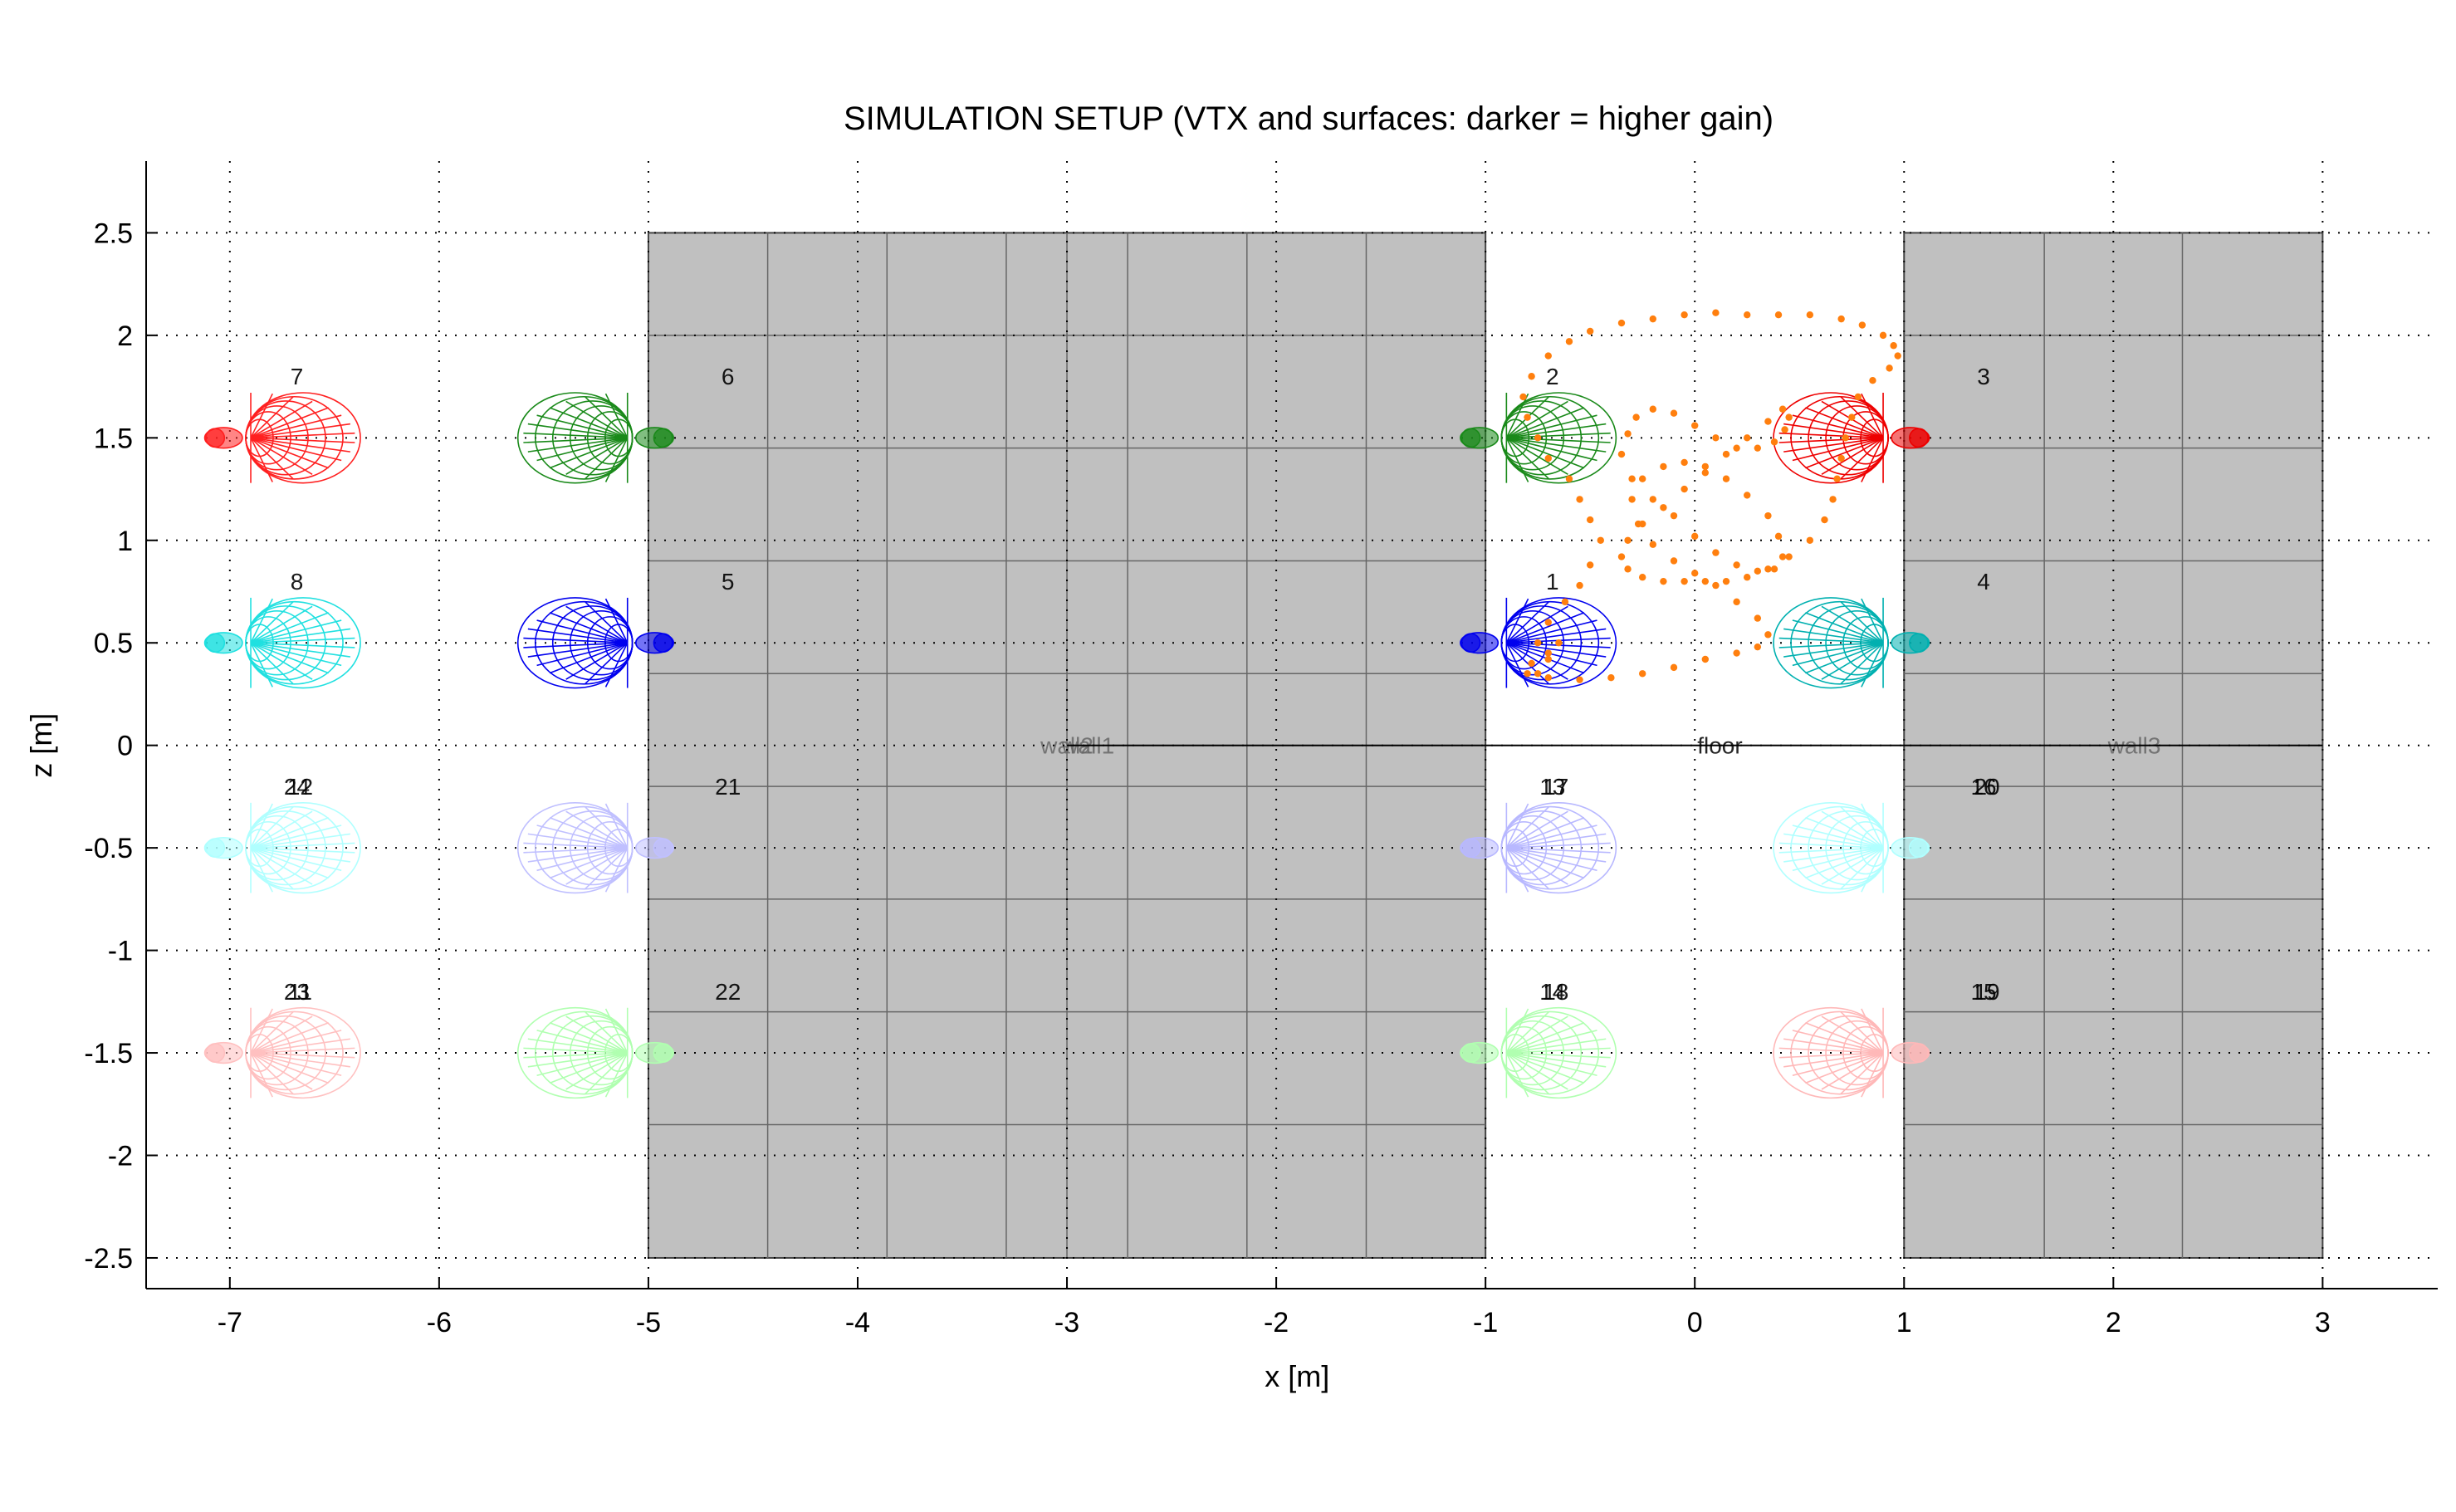 The width and height of the screenshot is (2456, 1512). What do you see at coordinates (1552, 582) in the screenshot?
I see `source-label: 1` at bounding box center [1552, 582].